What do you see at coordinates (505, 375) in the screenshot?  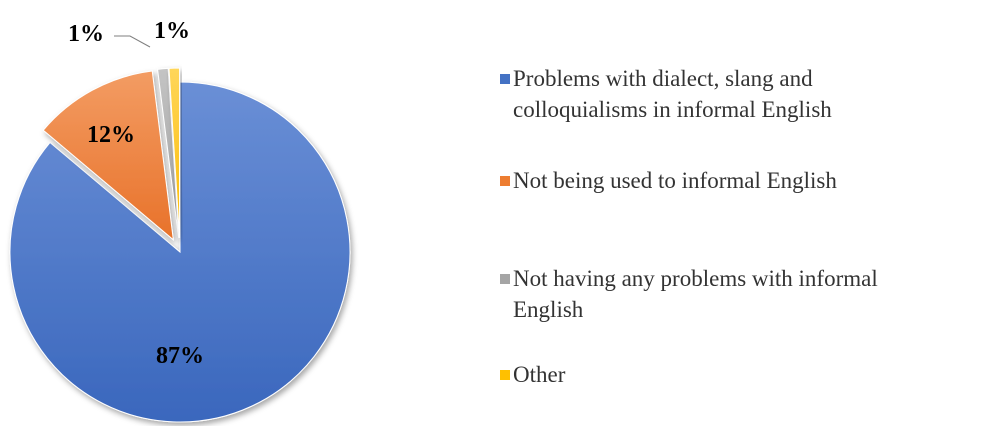 I see `legend-swatch-yellow` at bounding box center [505, 375].